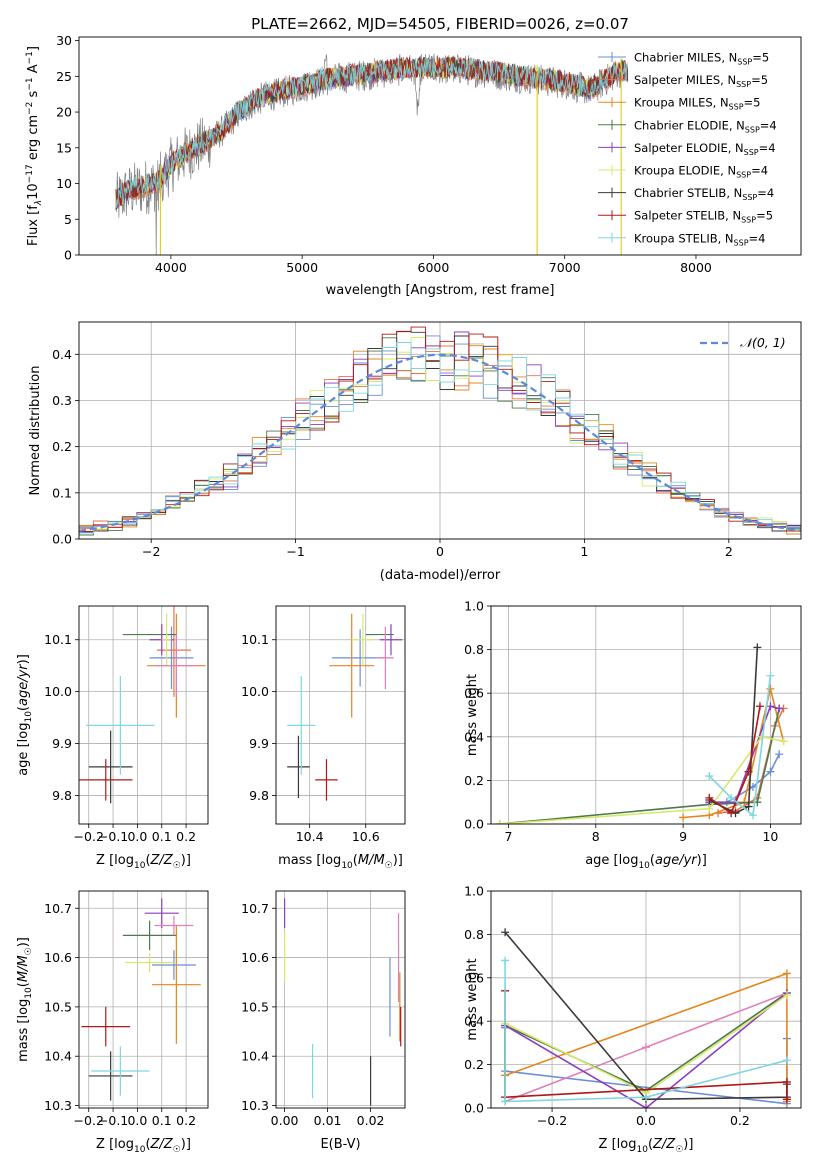 The image size is (819, 1170). What do you see at coordinates (39, 203) in the screenshot?
I see `subscript: λ` at bounding box center [39, 203].